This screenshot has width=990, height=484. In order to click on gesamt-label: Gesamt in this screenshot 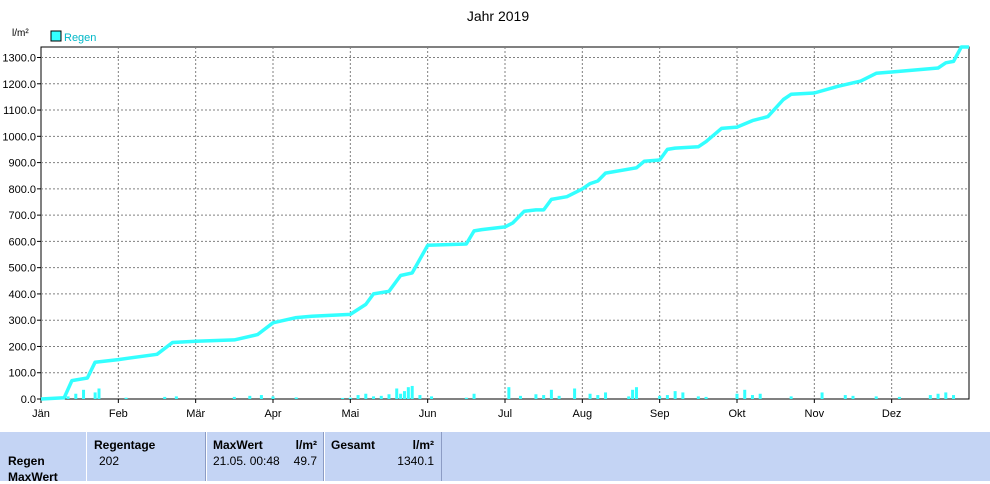, I will do `click(353, 445)`.